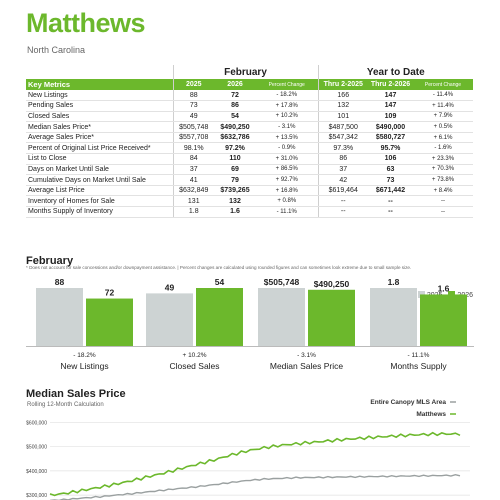 The width and height of the screenshot is (500, 500). Describe the element at coordinates (287, 148) in the screenshot. I see `table-cell: - 0.9%` at that location.